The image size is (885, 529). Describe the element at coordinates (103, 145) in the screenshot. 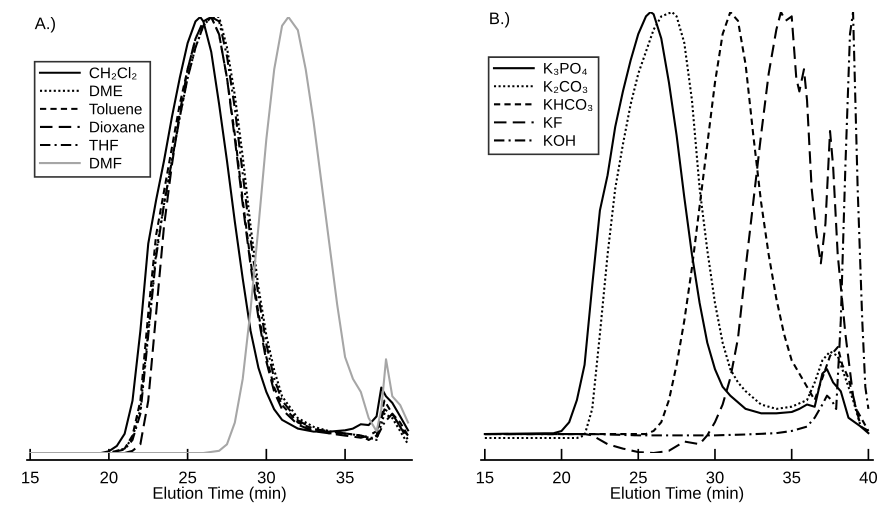

I see `legend-label: THF` at that location.